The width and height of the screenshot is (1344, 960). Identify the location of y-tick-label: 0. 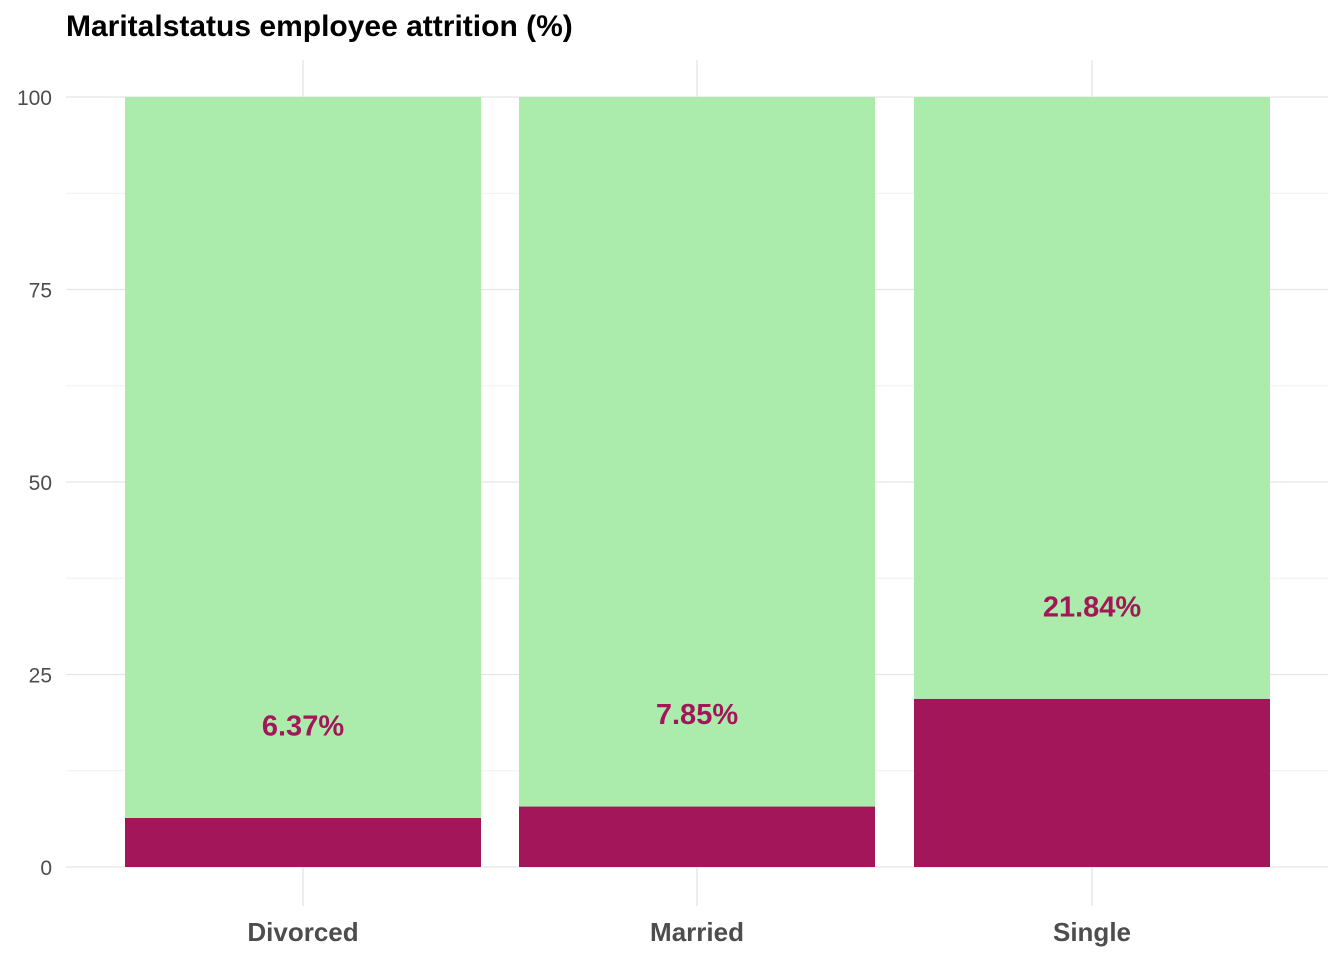
(46, 868).